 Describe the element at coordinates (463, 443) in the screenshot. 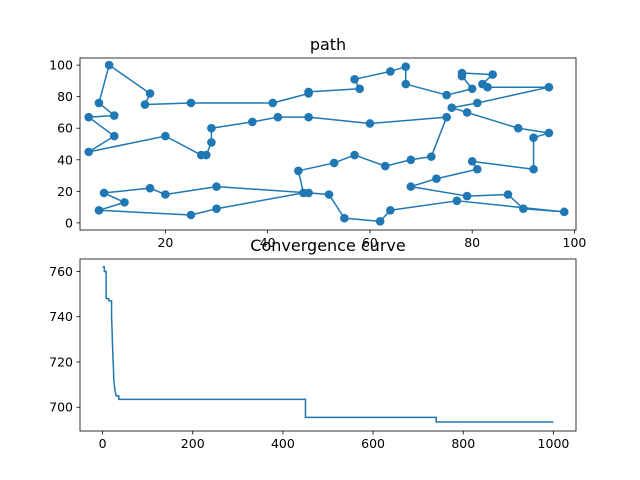

I see `x-tick-label: 800` at that location.